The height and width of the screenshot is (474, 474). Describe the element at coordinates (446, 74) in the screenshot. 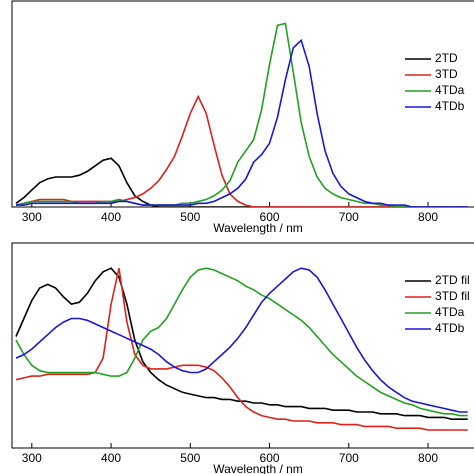

I see `legend-label: 3TD` at that location.